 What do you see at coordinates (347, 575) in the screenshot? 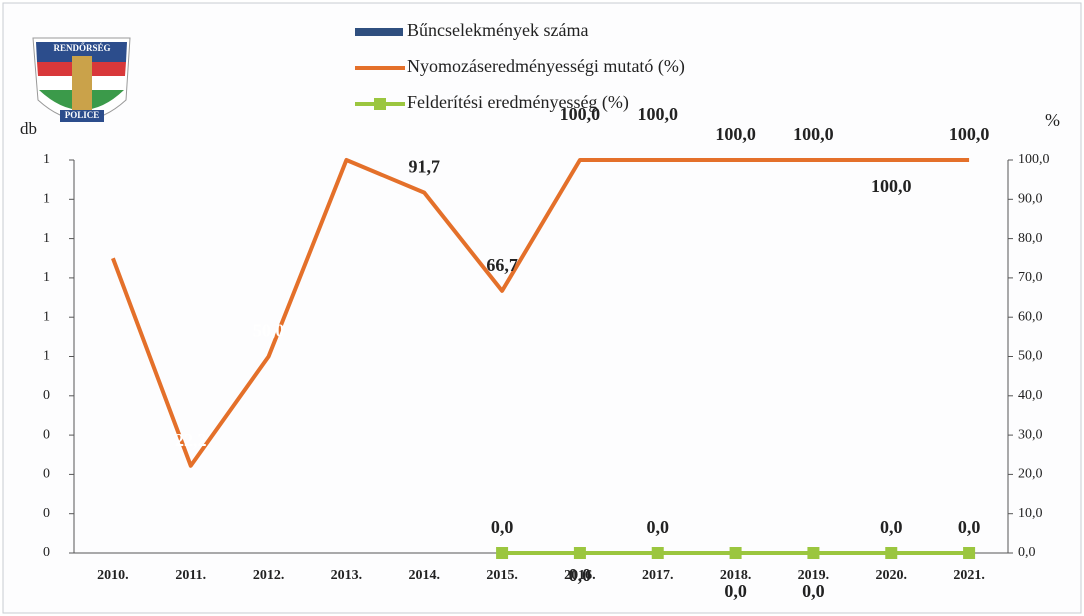
I see `x-tick-label: 2013.` at bounding box center [347, 575].